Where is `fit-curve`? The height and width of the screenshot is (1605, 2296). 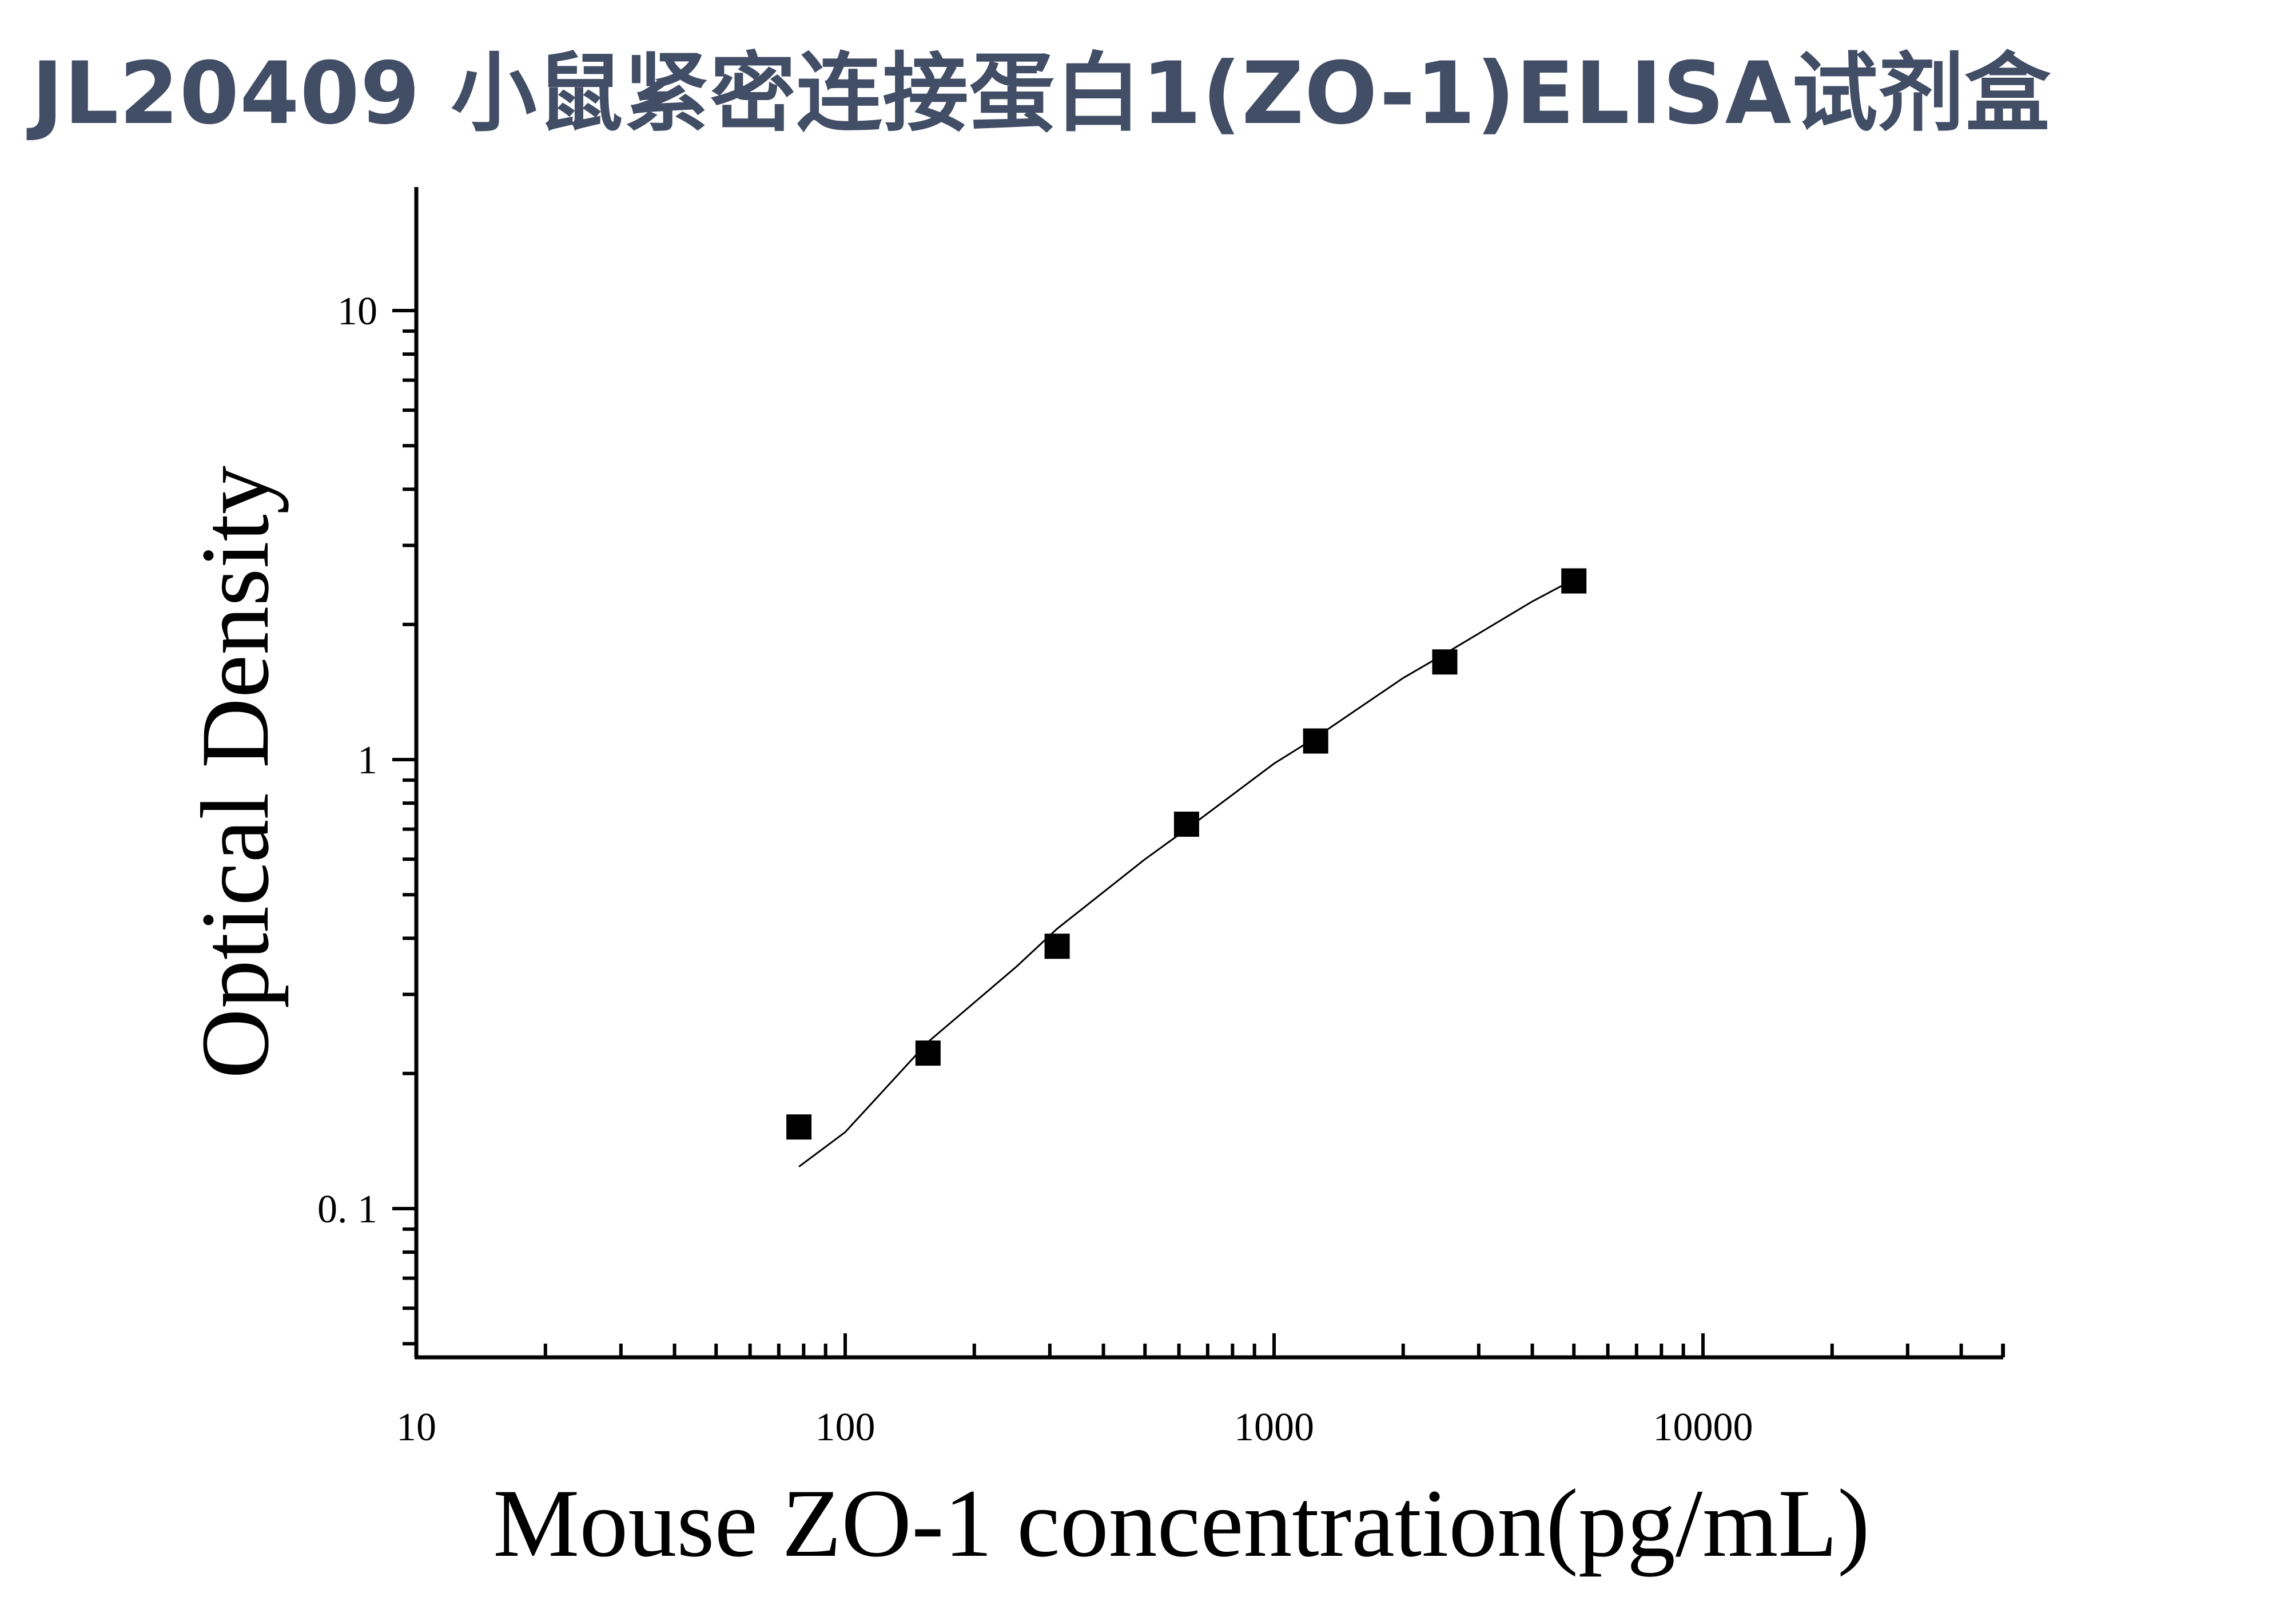 fit-curve is located at coordinates (1186, 872).